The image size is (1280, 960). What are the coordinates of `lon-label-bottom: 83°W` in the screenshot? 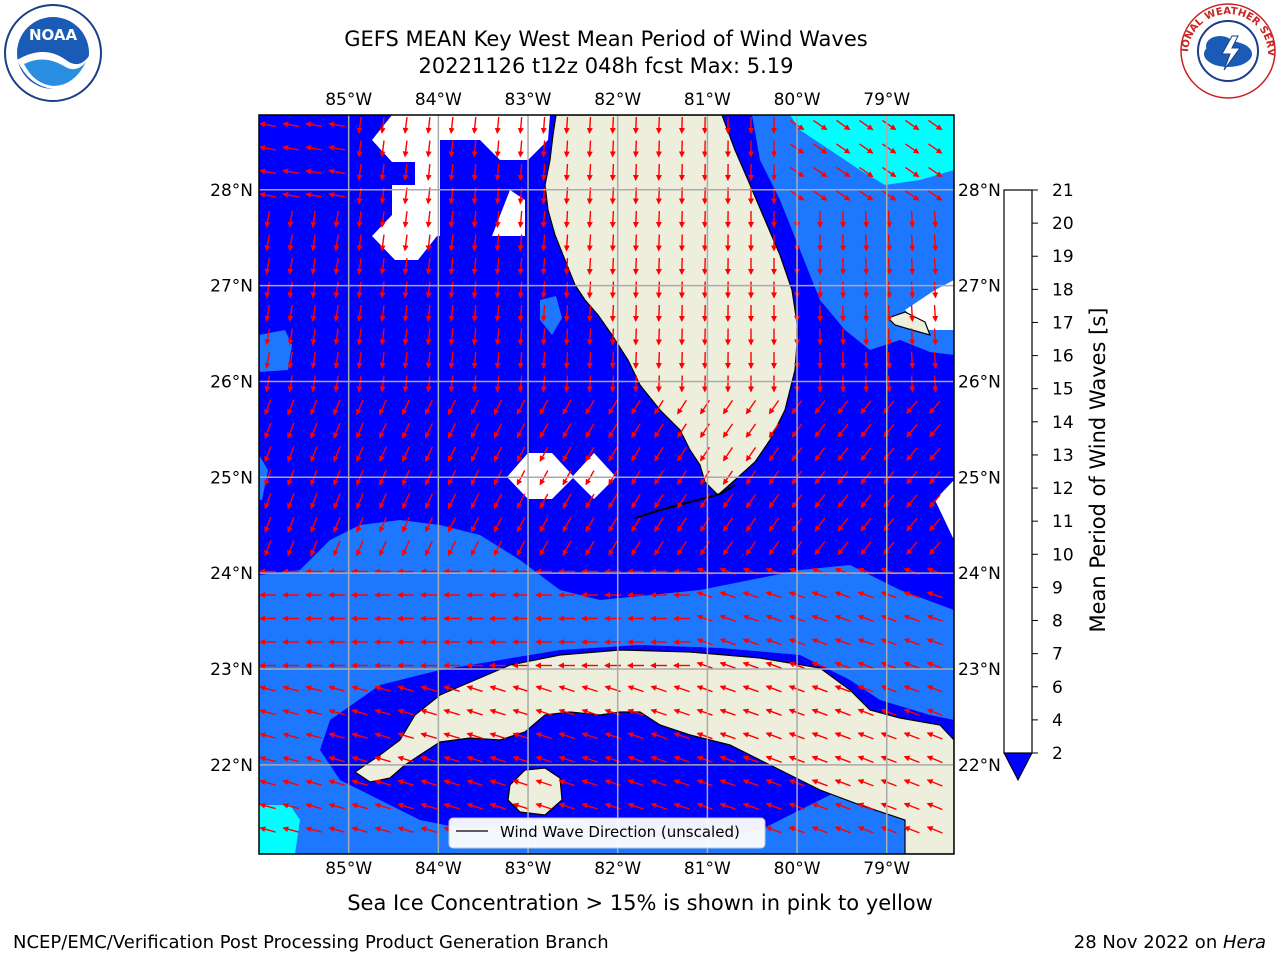 It's located at (528, 869).